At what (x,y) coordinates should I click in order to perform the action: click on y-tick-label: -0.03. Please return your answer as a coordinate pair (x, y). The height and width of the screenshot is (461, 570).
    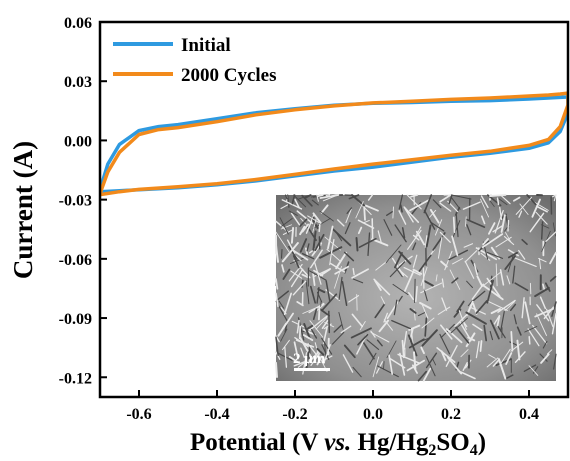
    Looking at the image, I should click on (75, 201).